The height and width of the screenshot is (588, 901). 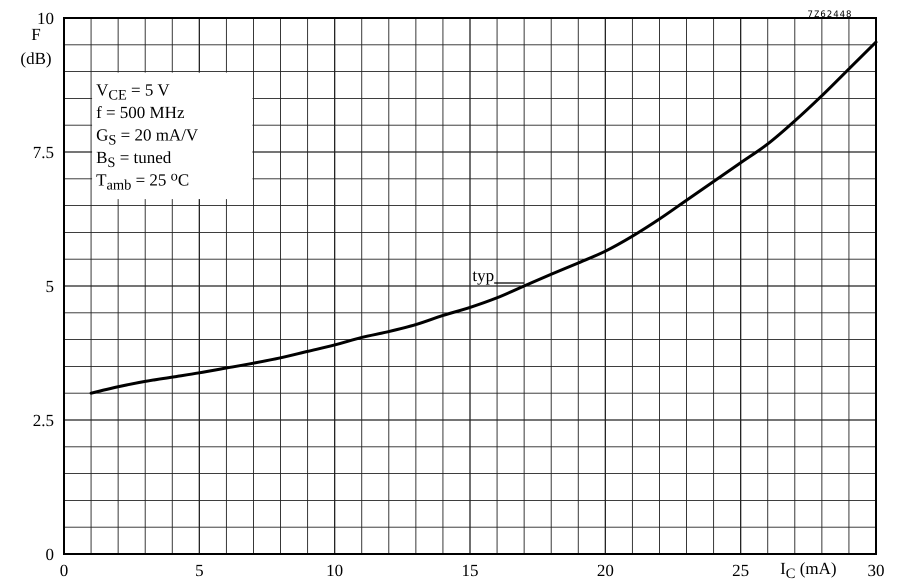 What do you see at coordinates (50, 554) in the screenshot?
I see `y-tick-label: 0` at bounding box center [50, 554].